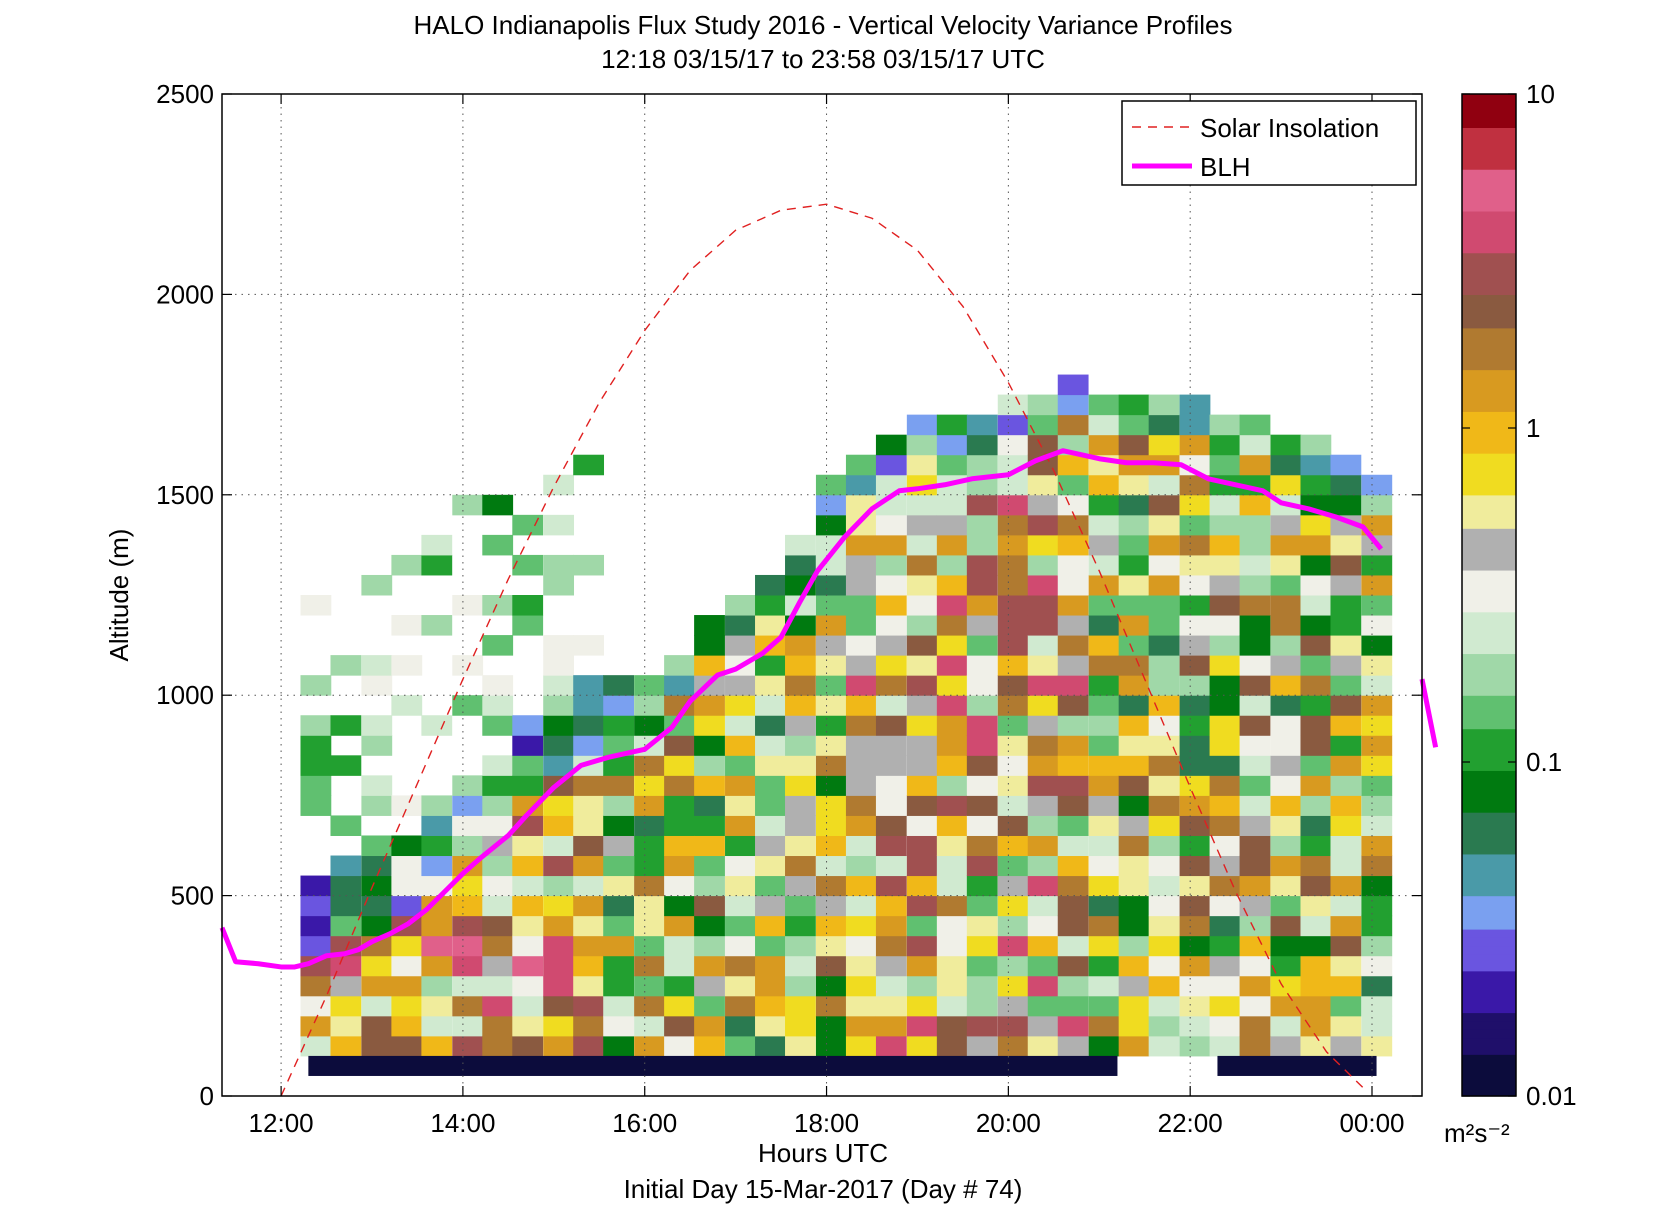  Describe the element at coordinates (1269, 143) in the screenshot. I see `legend-box` at that location.